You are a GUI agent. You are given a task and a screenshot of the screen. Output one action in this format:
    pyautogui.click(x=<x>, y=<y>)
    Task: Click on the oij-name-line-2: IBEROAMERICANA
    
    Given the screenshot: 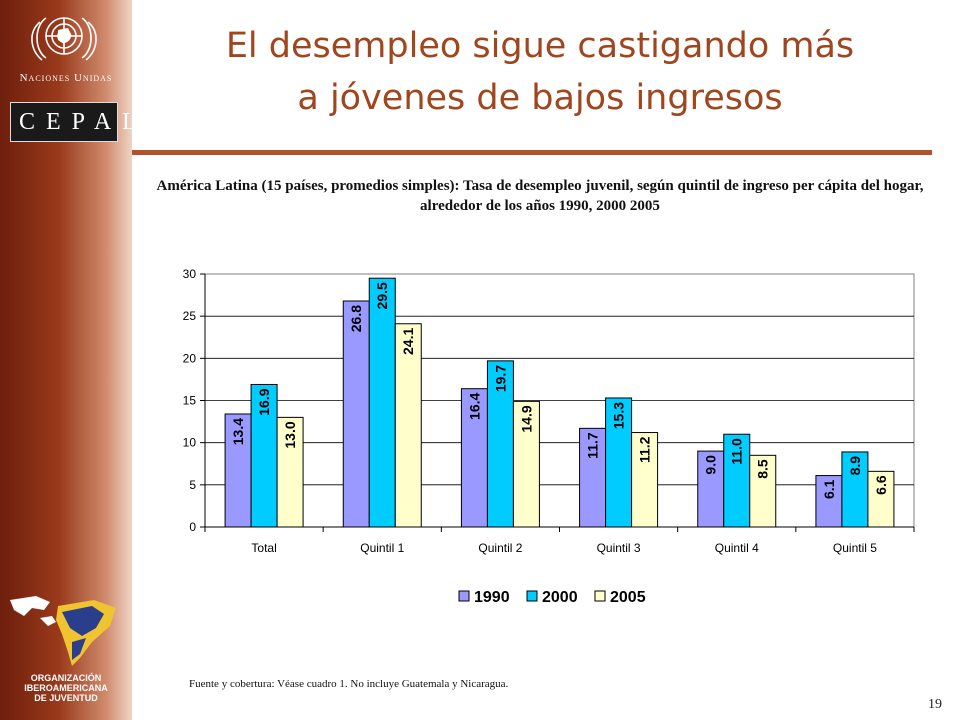 What is the action you would take?
    pyautogui.click(x=66, y=688)
    